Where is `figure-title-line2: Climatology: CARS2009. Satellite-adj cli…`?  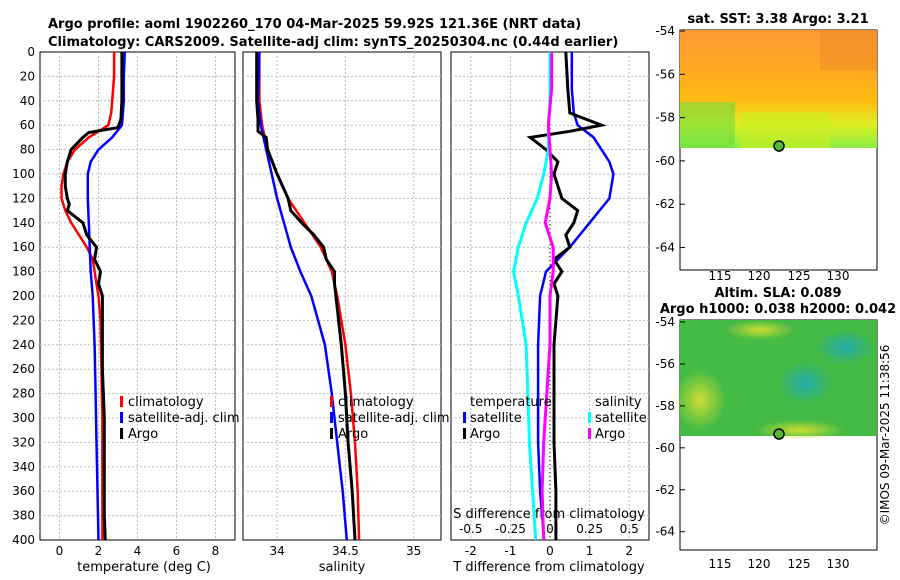 figure-title-line2: Climatology: CARS2009. Satellite-adj cli… is located at coordinates (333, 42).